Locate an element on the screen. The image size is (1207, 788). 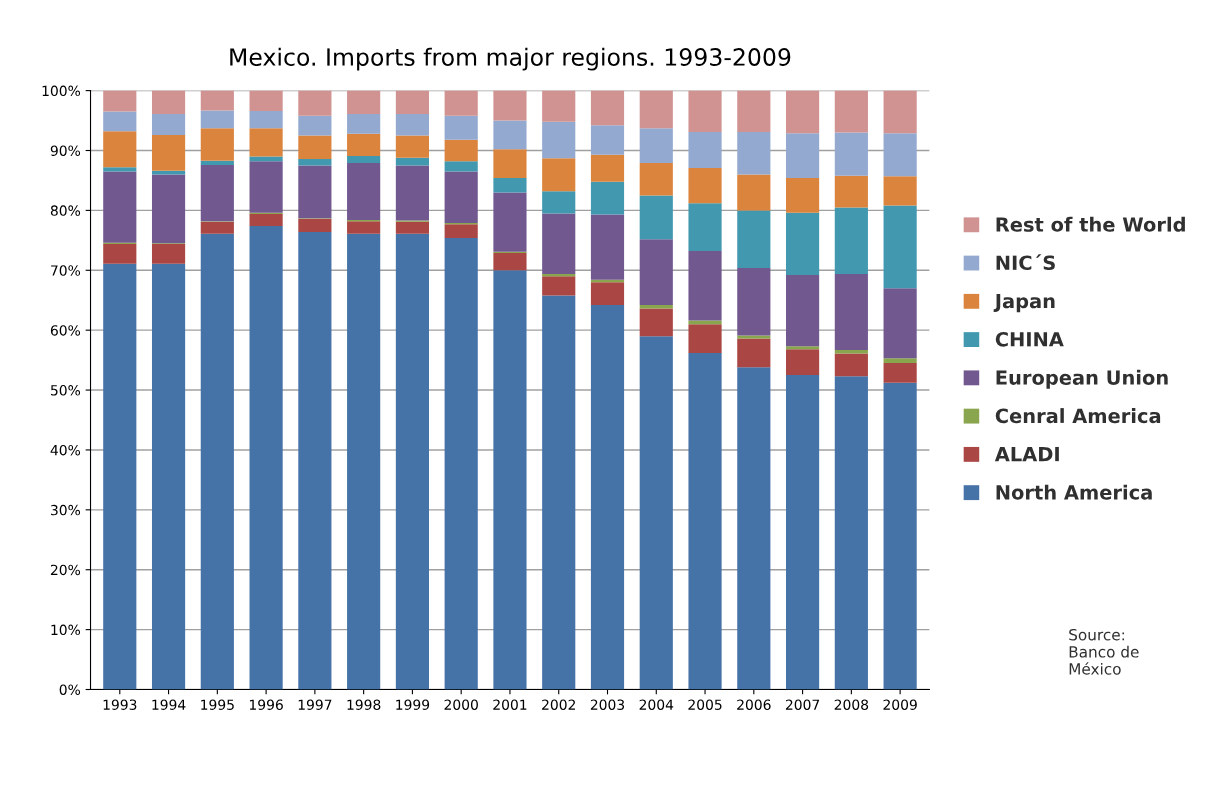
y-tick-label: 40% is located at coordinates (65, 450).